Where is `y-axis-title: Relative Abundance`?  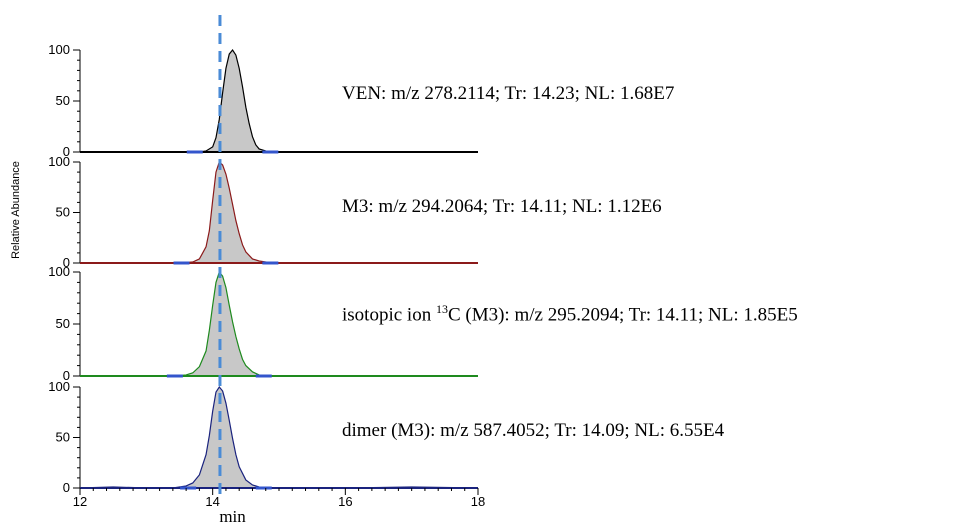
y-axis-title: Relative Abundance is located at coordinates (16, 210).